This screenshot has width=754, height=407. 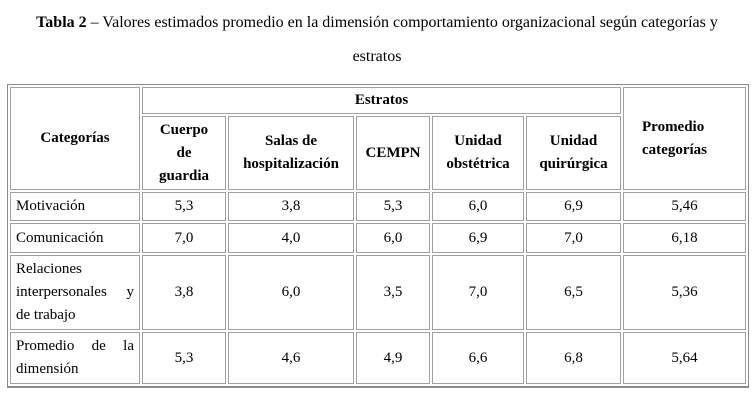 What do you see at coordinates (393, 153) in the screenshot?
I see `header-cell-cempn: CEMPN` at bounding box center [393, 153].